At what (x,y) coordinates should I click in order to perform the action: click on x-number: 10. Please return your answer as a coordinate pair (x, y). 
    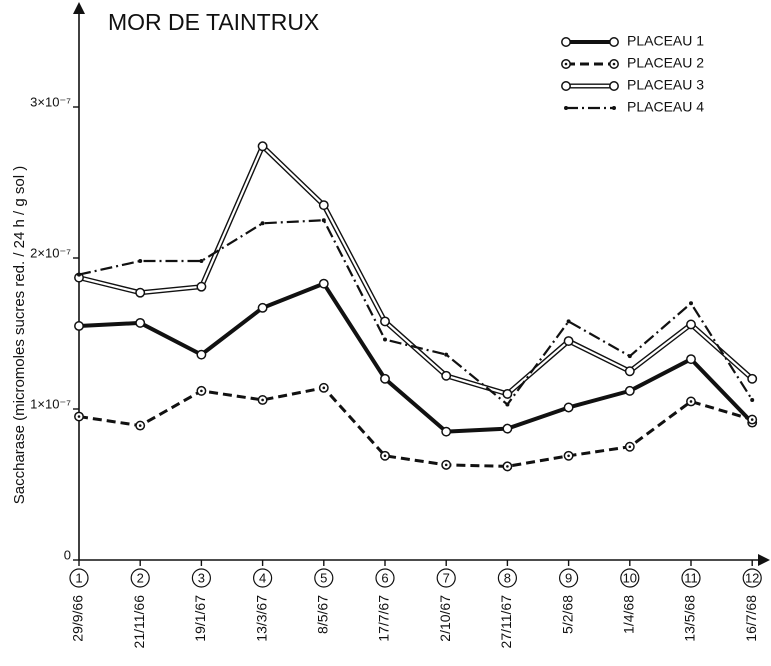
    Looking at the image, I should click on (630, 577).